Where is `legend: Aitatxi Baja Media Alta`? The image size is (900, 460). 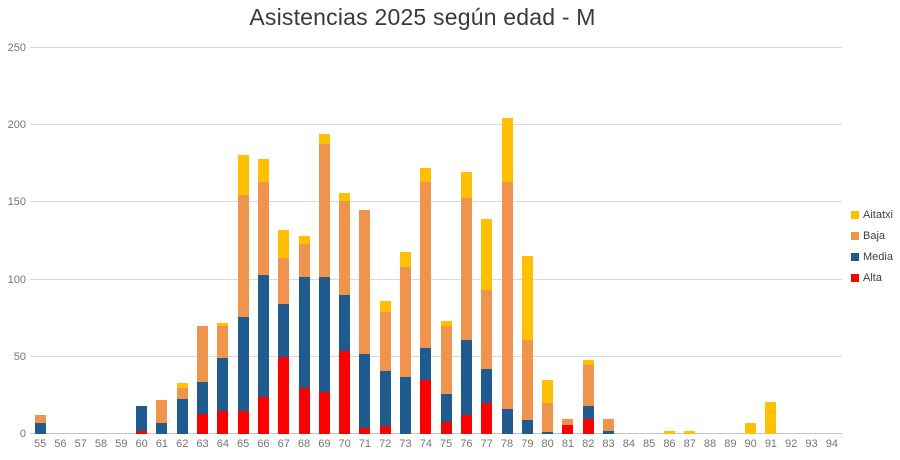 legend: Aitatxi Baja Media Alta is located at coordinates (872, 251).